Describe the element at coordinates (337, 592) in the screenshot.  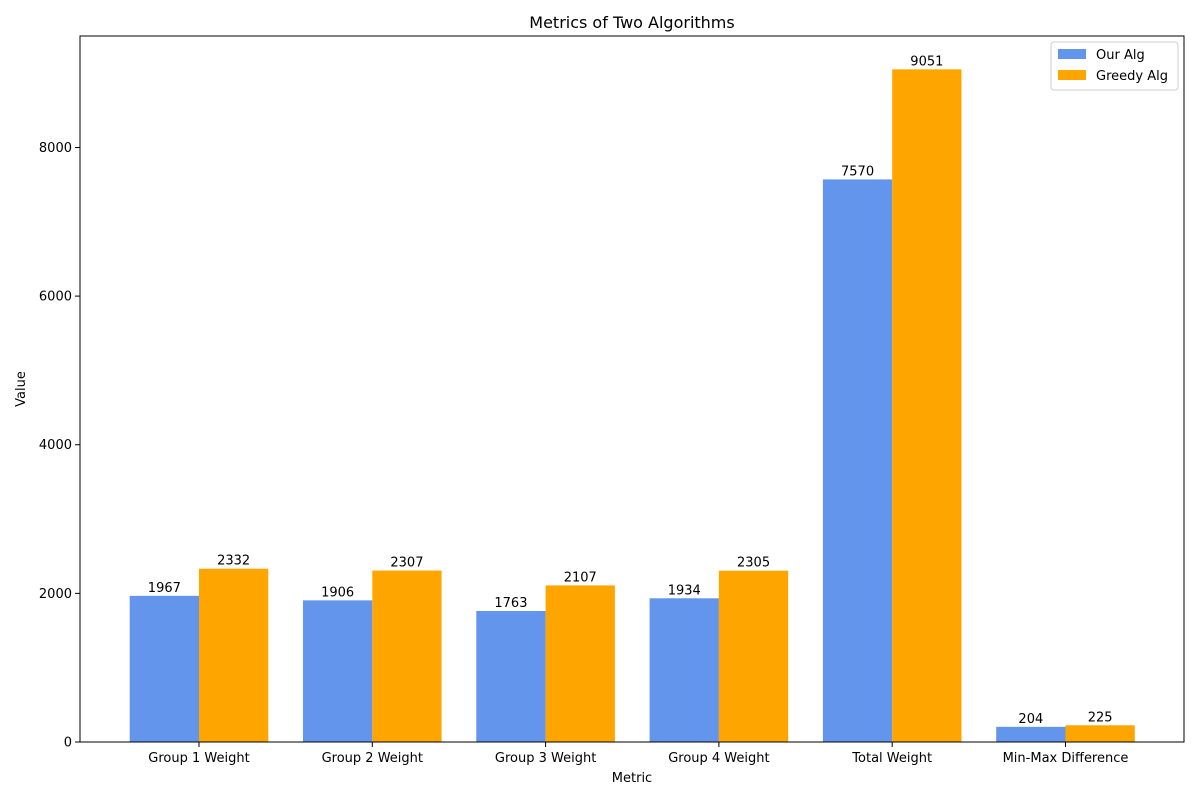
I see `value-label-our-alg-group-2-weight: 1906` at that location.